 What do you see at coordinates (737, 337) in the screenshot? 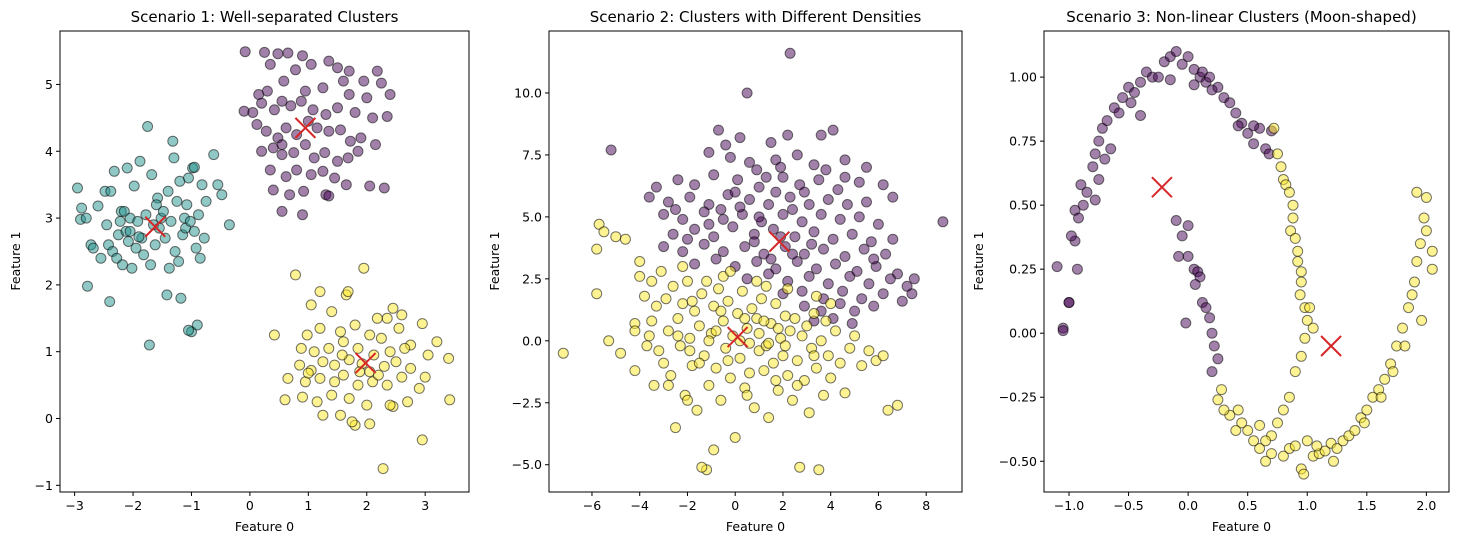
I see `centroid-stroke` at bounding box center [737, 337].